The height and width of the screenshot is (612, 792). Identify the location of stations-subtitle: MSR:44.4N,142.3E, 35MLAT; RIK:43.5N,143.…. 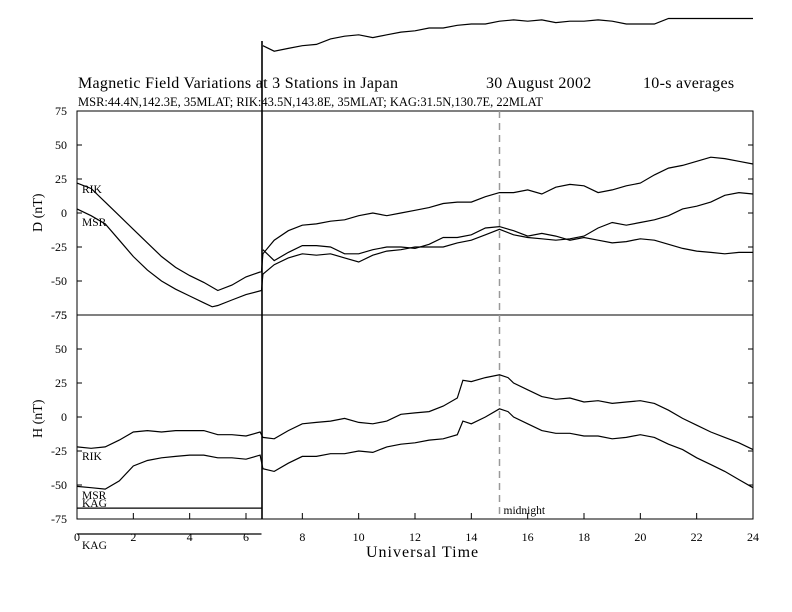
(310, 102).